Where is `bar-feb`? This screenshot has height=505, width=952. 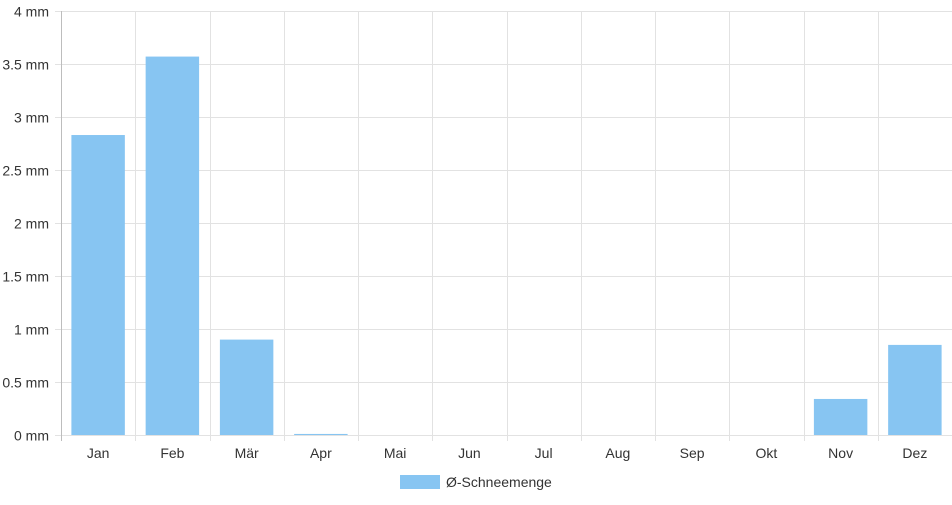 bar-feb is located at coordinates (172, 245).